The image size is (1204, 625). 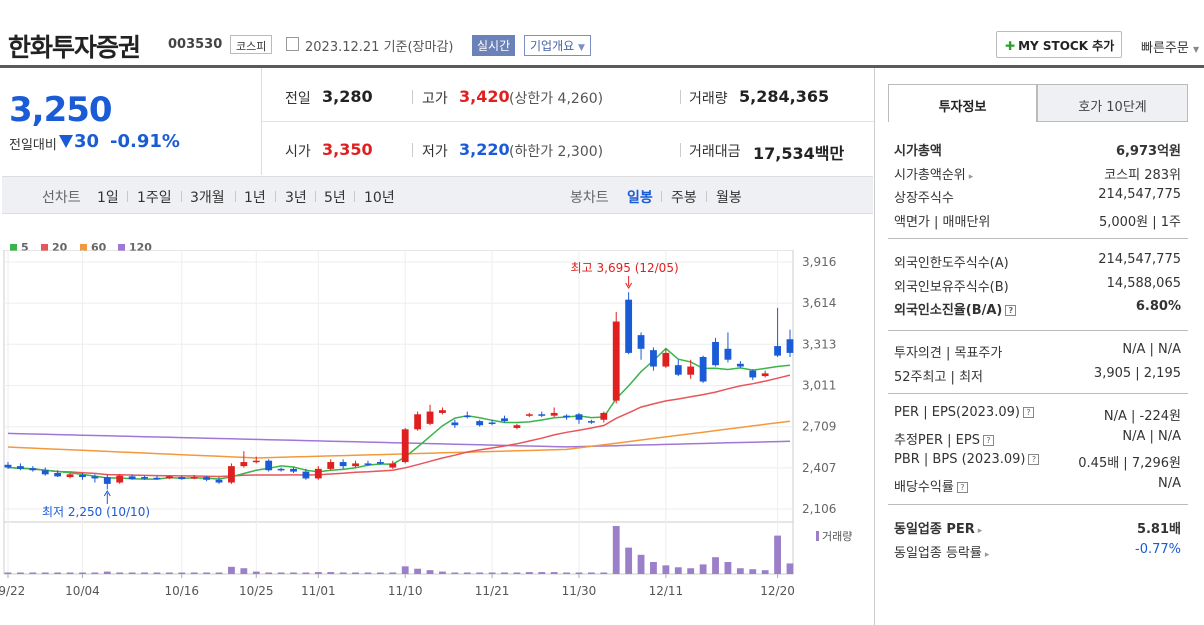 I want to click on invest-row-label-text: 외국인보유주식수(B), so click(x=951, y=287).